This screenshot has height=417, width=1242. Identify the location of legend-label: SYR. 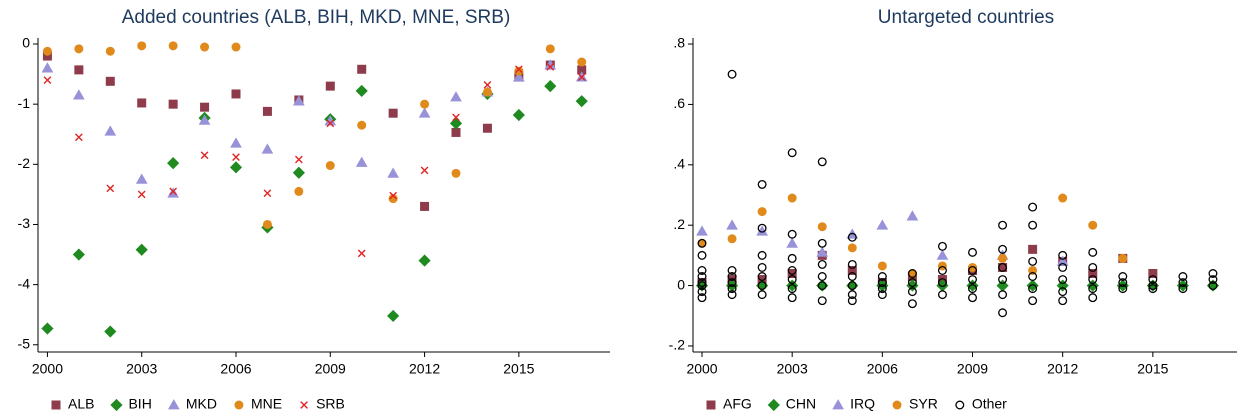
(923, 404).